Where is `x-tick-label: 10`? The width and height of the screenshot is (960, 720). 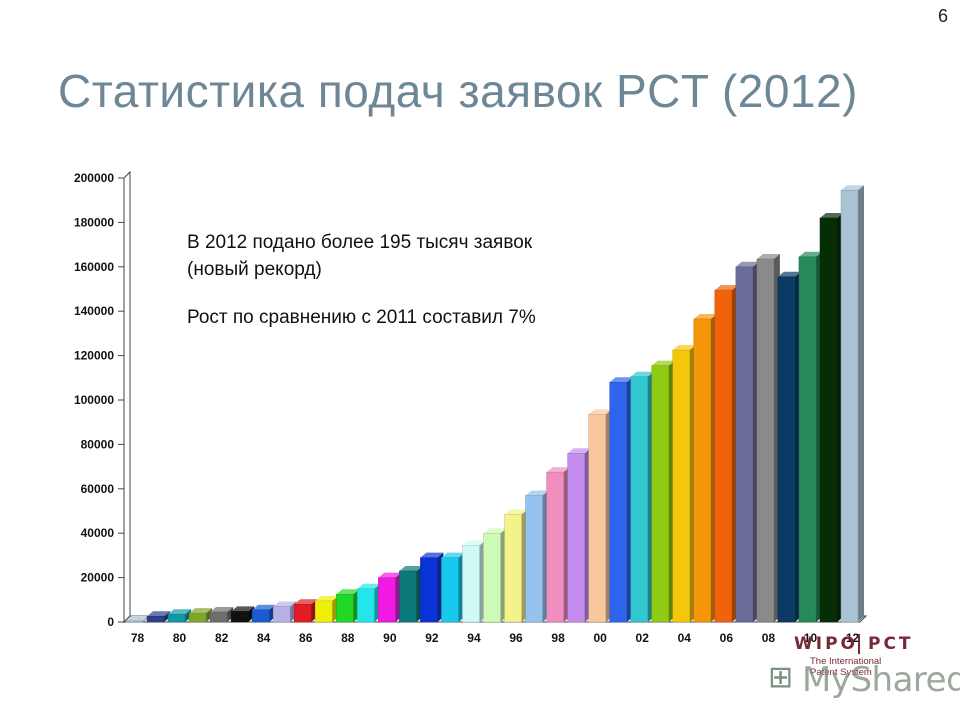 x-tick-label: 10 is located at coordinates (811, 638).